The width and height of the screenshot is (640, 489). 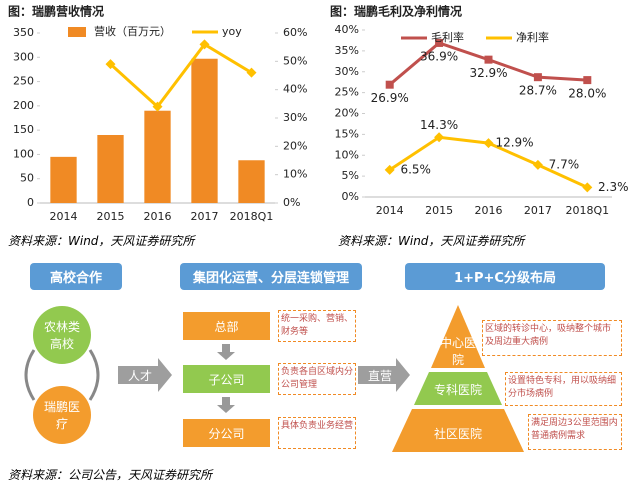 I want to click on value-label: 28.7%, so click(x=538, y=91).